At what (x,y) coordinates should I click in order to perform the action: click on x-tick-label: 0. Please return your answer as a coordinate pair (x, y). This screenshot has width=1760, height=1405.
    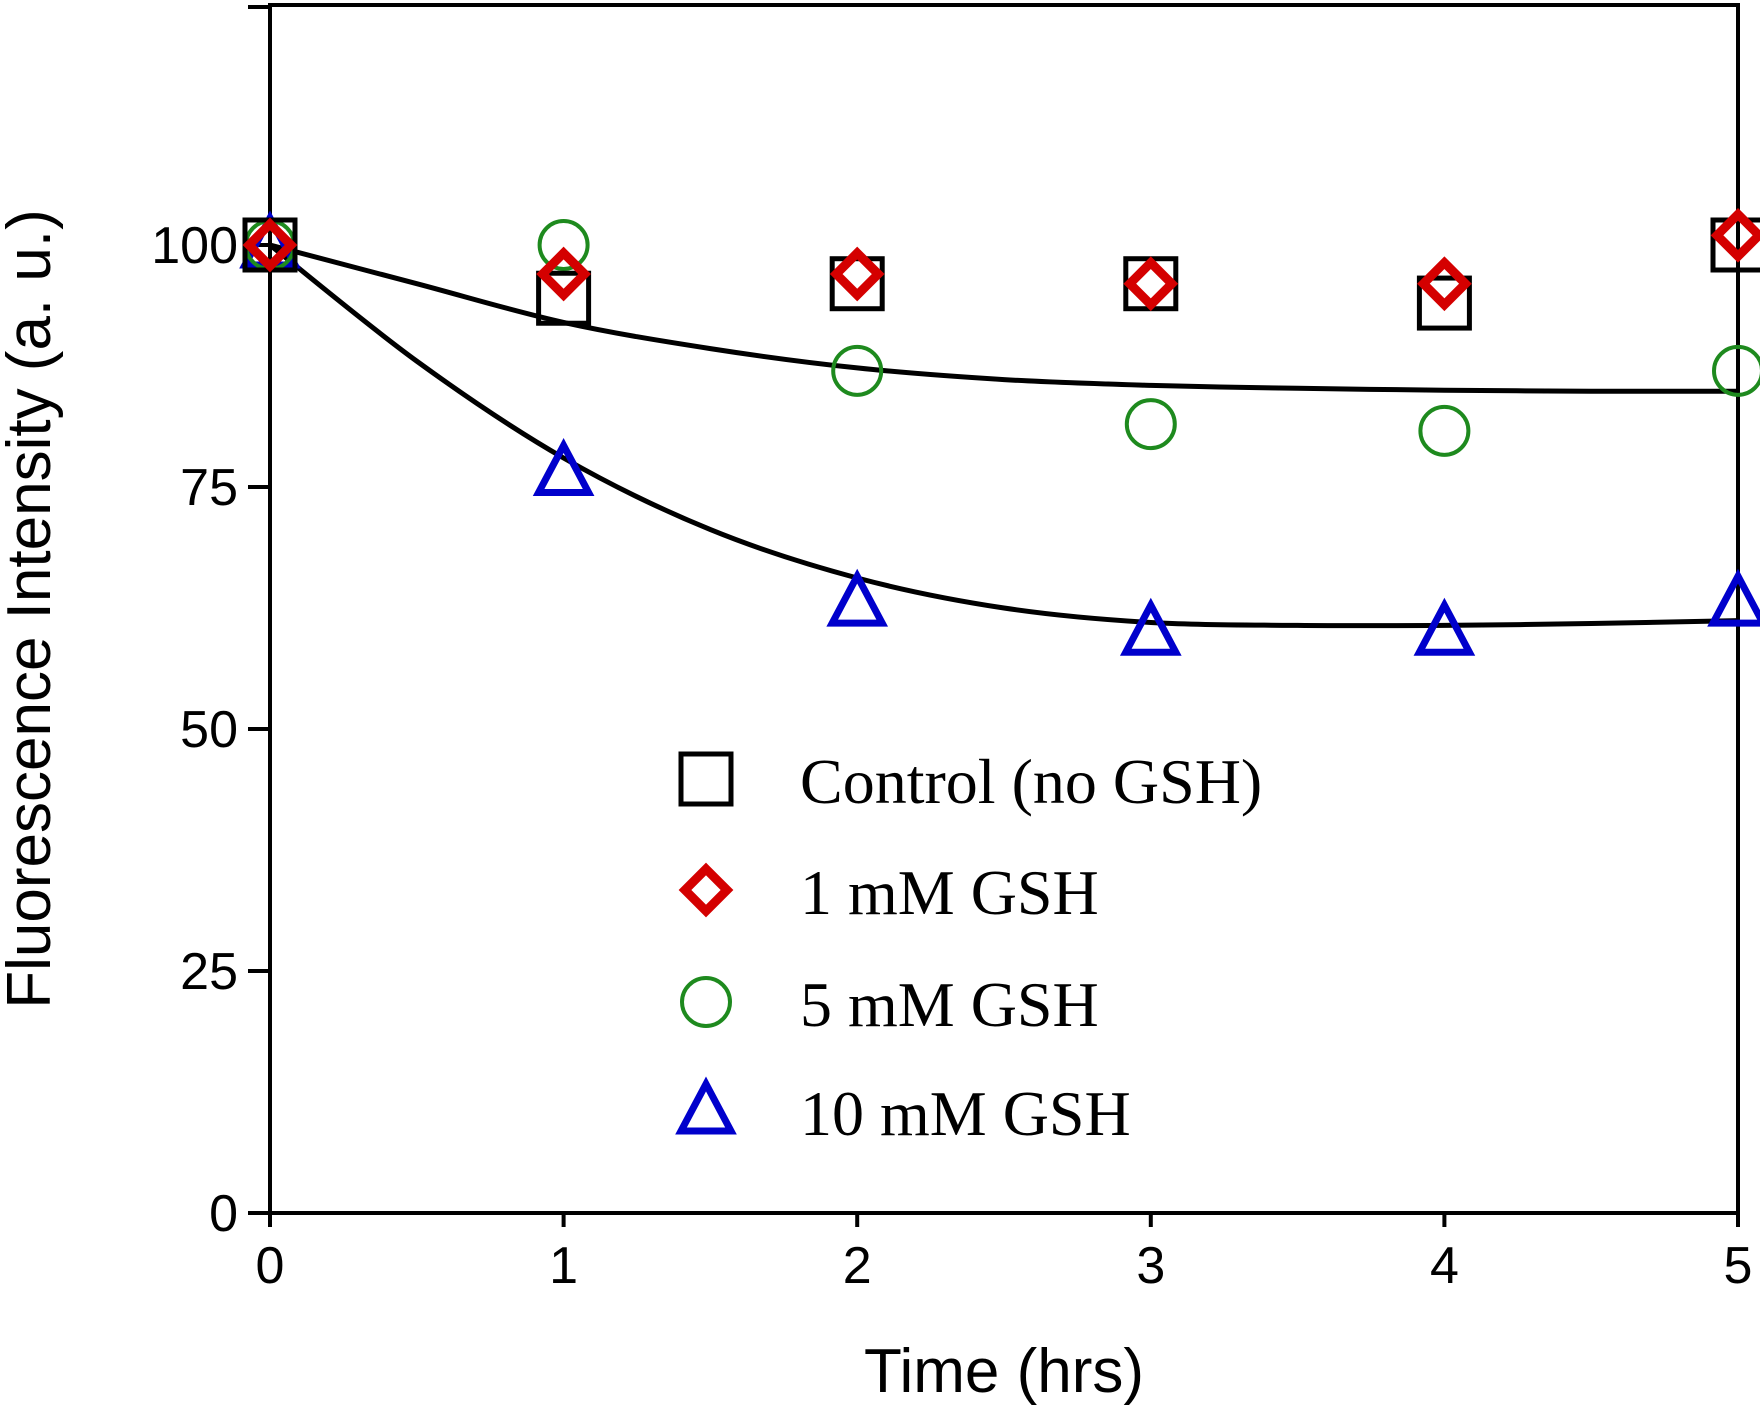
    Looking at the image, I should click on (270, 1266).